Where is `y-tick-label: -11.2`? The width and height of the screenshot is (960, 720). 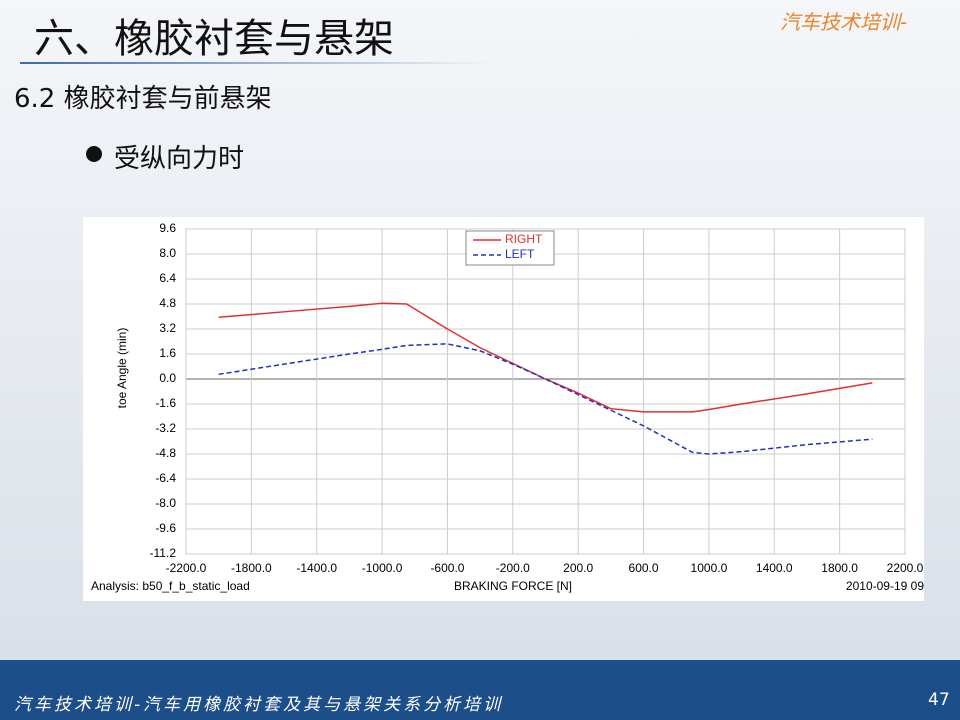
y-tick-label: -11.2 is located at coordinates (163, 553).